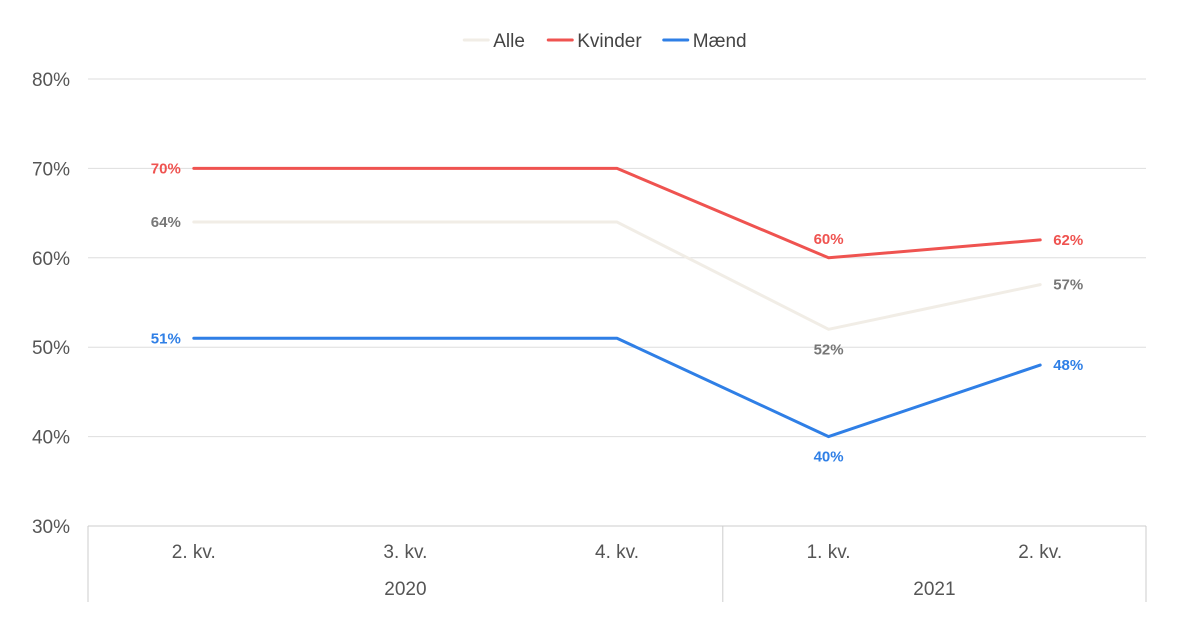 The image size is (1199, 628). I want to click on data-label: 48%, so click(1068, 365).